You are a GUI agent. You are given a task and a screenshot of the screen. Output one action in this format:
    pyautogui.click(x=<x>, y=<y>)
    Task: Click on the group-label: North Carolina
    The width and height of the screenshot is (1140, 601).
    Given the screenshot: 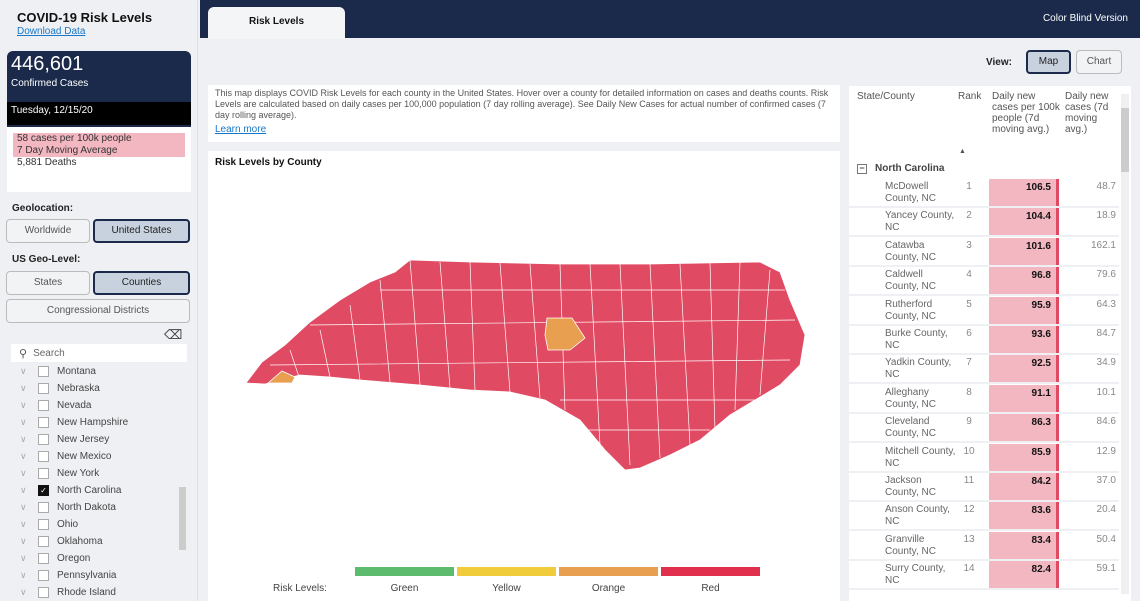 What is the action you would take?
    pyautogui.click(x=910, y=168)
    